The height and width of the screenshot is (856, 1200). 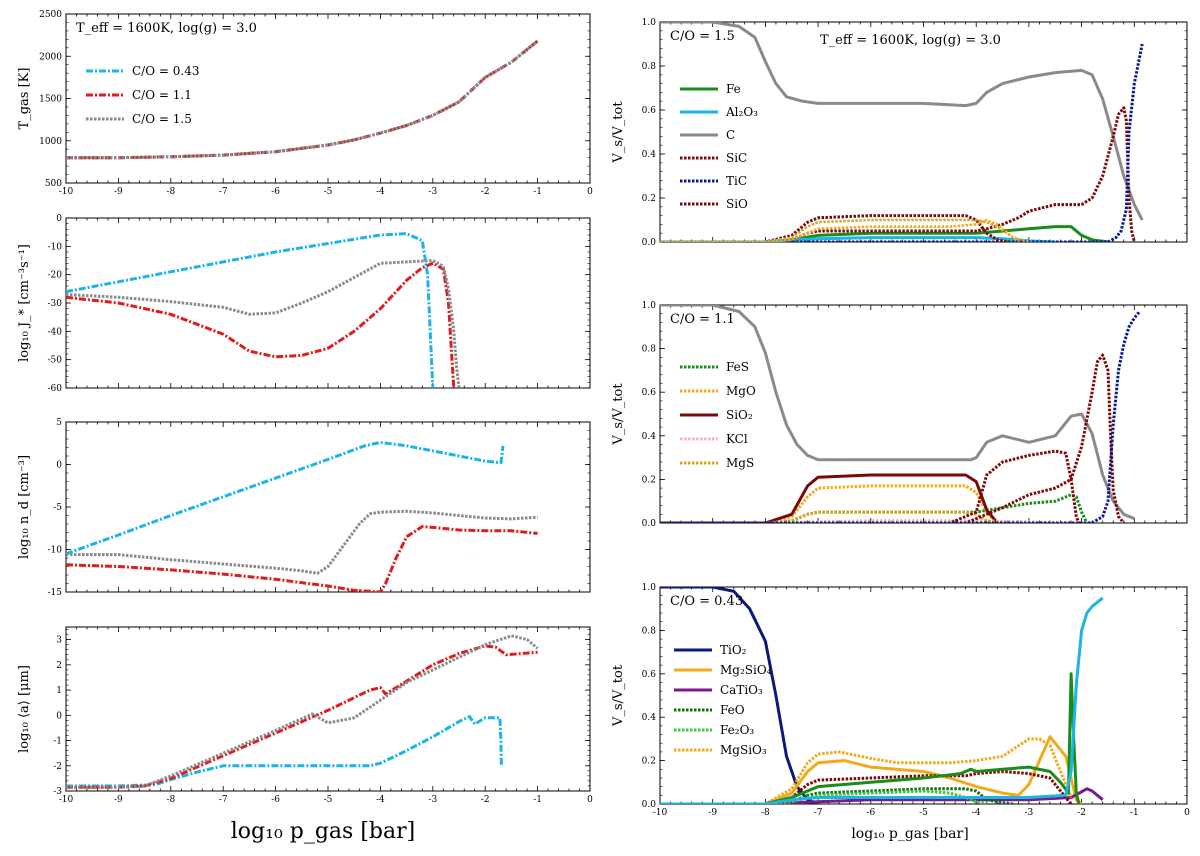 What do you see at coordinates (733, 650) in the screenshot?
I see `legend-label: TiO₂` at bounding box center [733, 650].